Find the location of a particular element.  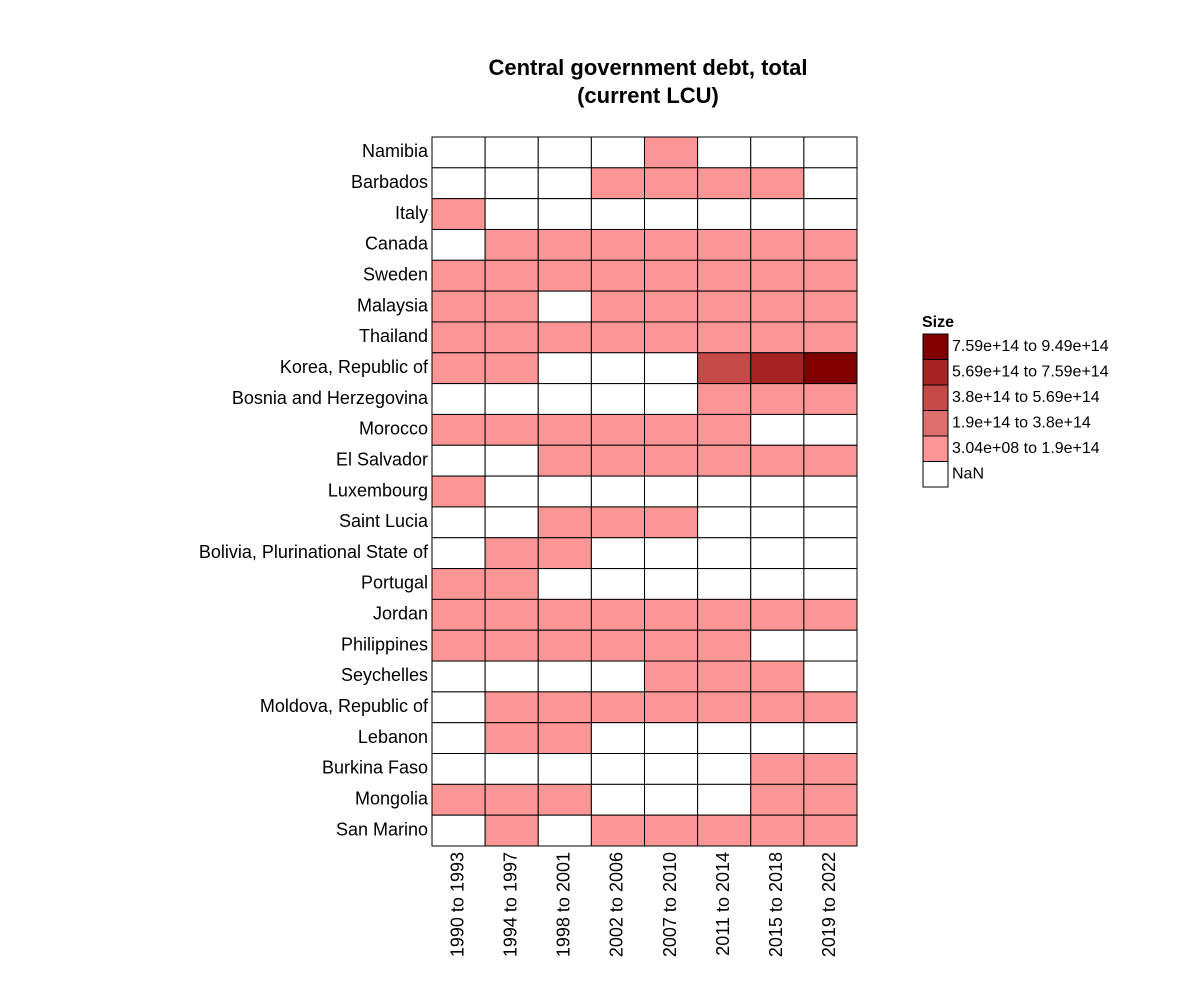

y-tick-label: Jordan is located at coordinates (400, 614).